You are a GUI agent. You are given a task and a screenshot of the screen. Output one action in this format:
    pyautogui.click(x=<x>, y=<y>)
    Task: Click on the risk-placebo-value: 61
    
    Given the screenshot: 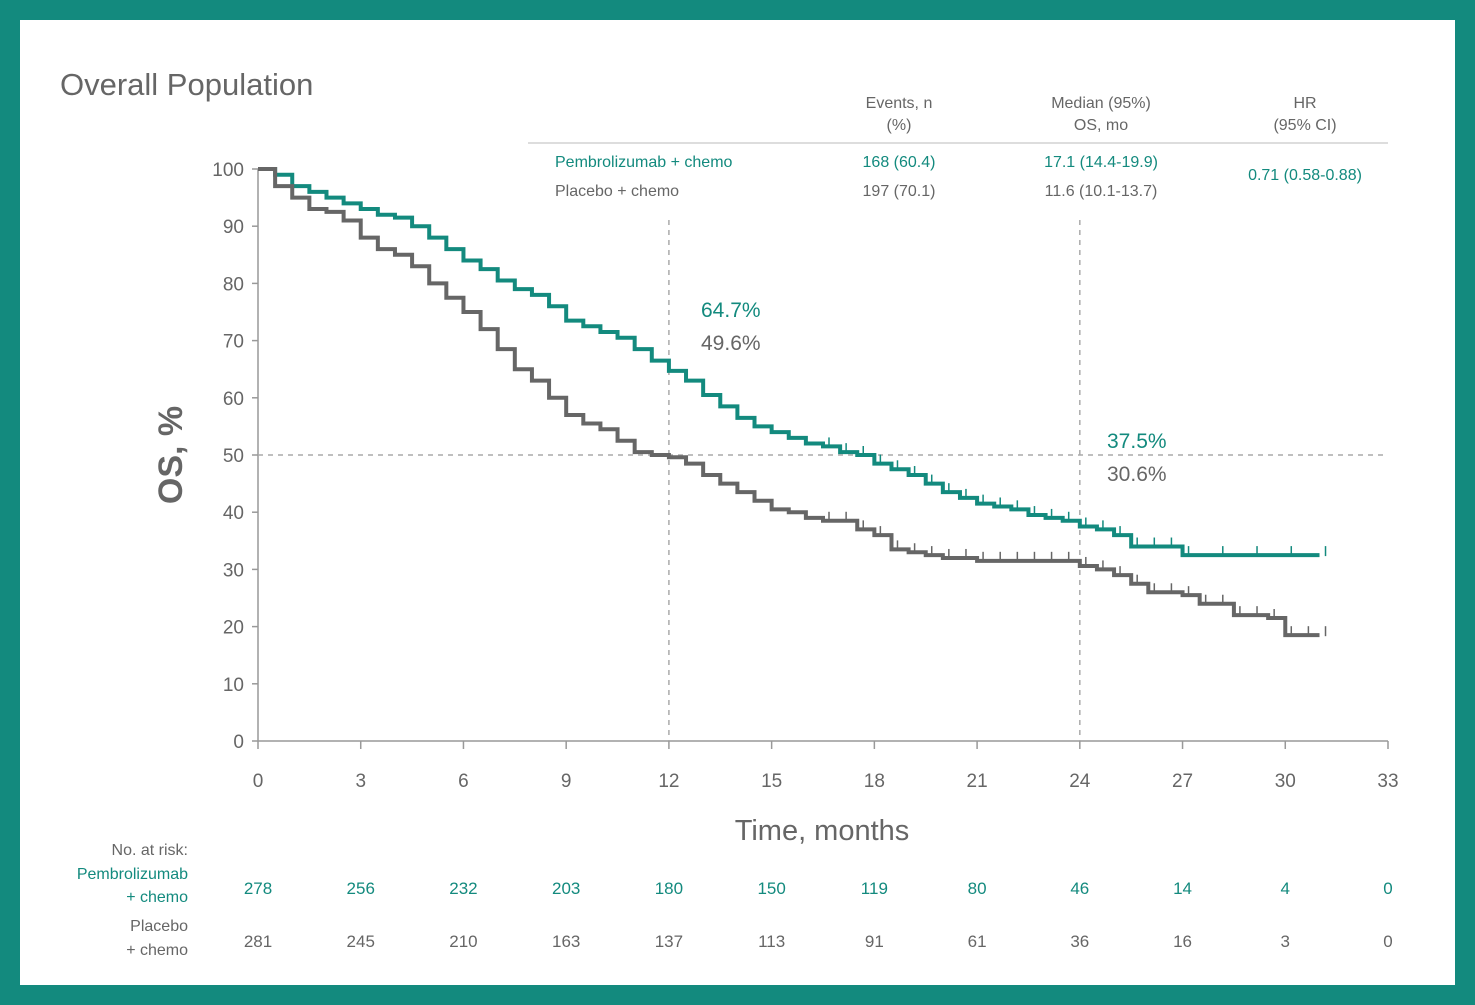 What is the action you would take?
    pyautogui.click(x=977, y=941)
    